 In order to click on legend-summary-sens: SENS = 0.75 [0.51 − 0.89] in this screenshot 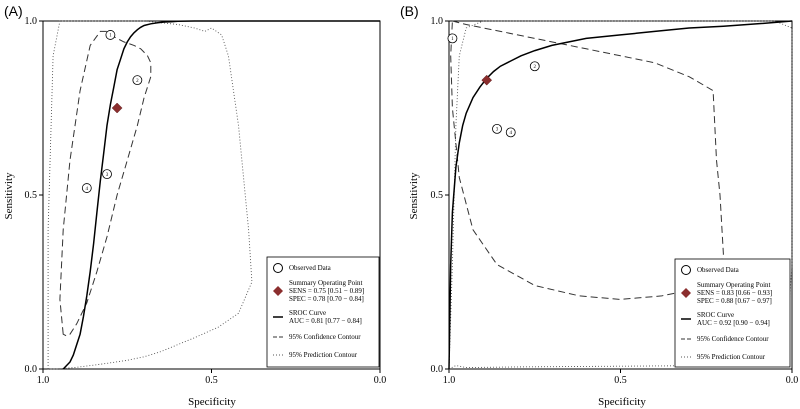, I will do `click(326, 291)`.